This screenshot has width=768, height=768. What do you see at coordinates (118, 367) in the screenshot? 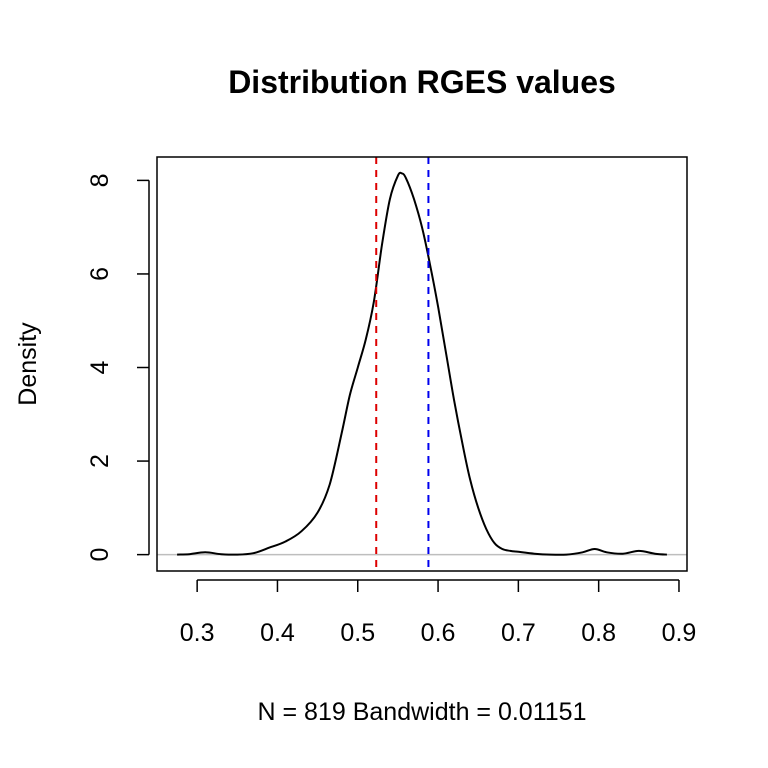
I see `y-axis: 0 2 4 6 8` at bounding box center [118, 367].